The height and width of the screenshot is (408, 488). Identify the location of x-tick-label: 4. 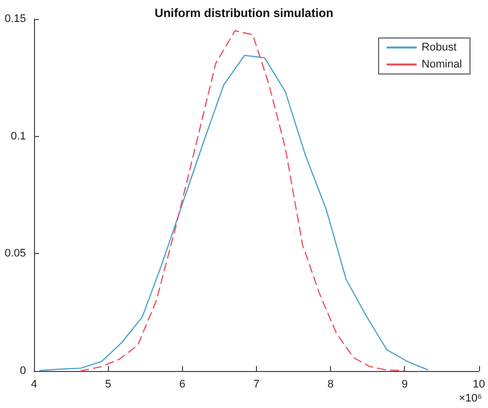
(34, 384).